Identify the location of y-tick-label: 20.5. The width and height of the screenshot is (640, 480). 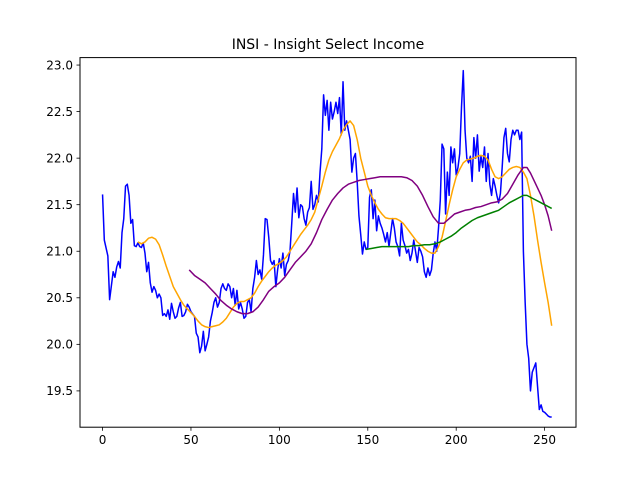
(59, 298).